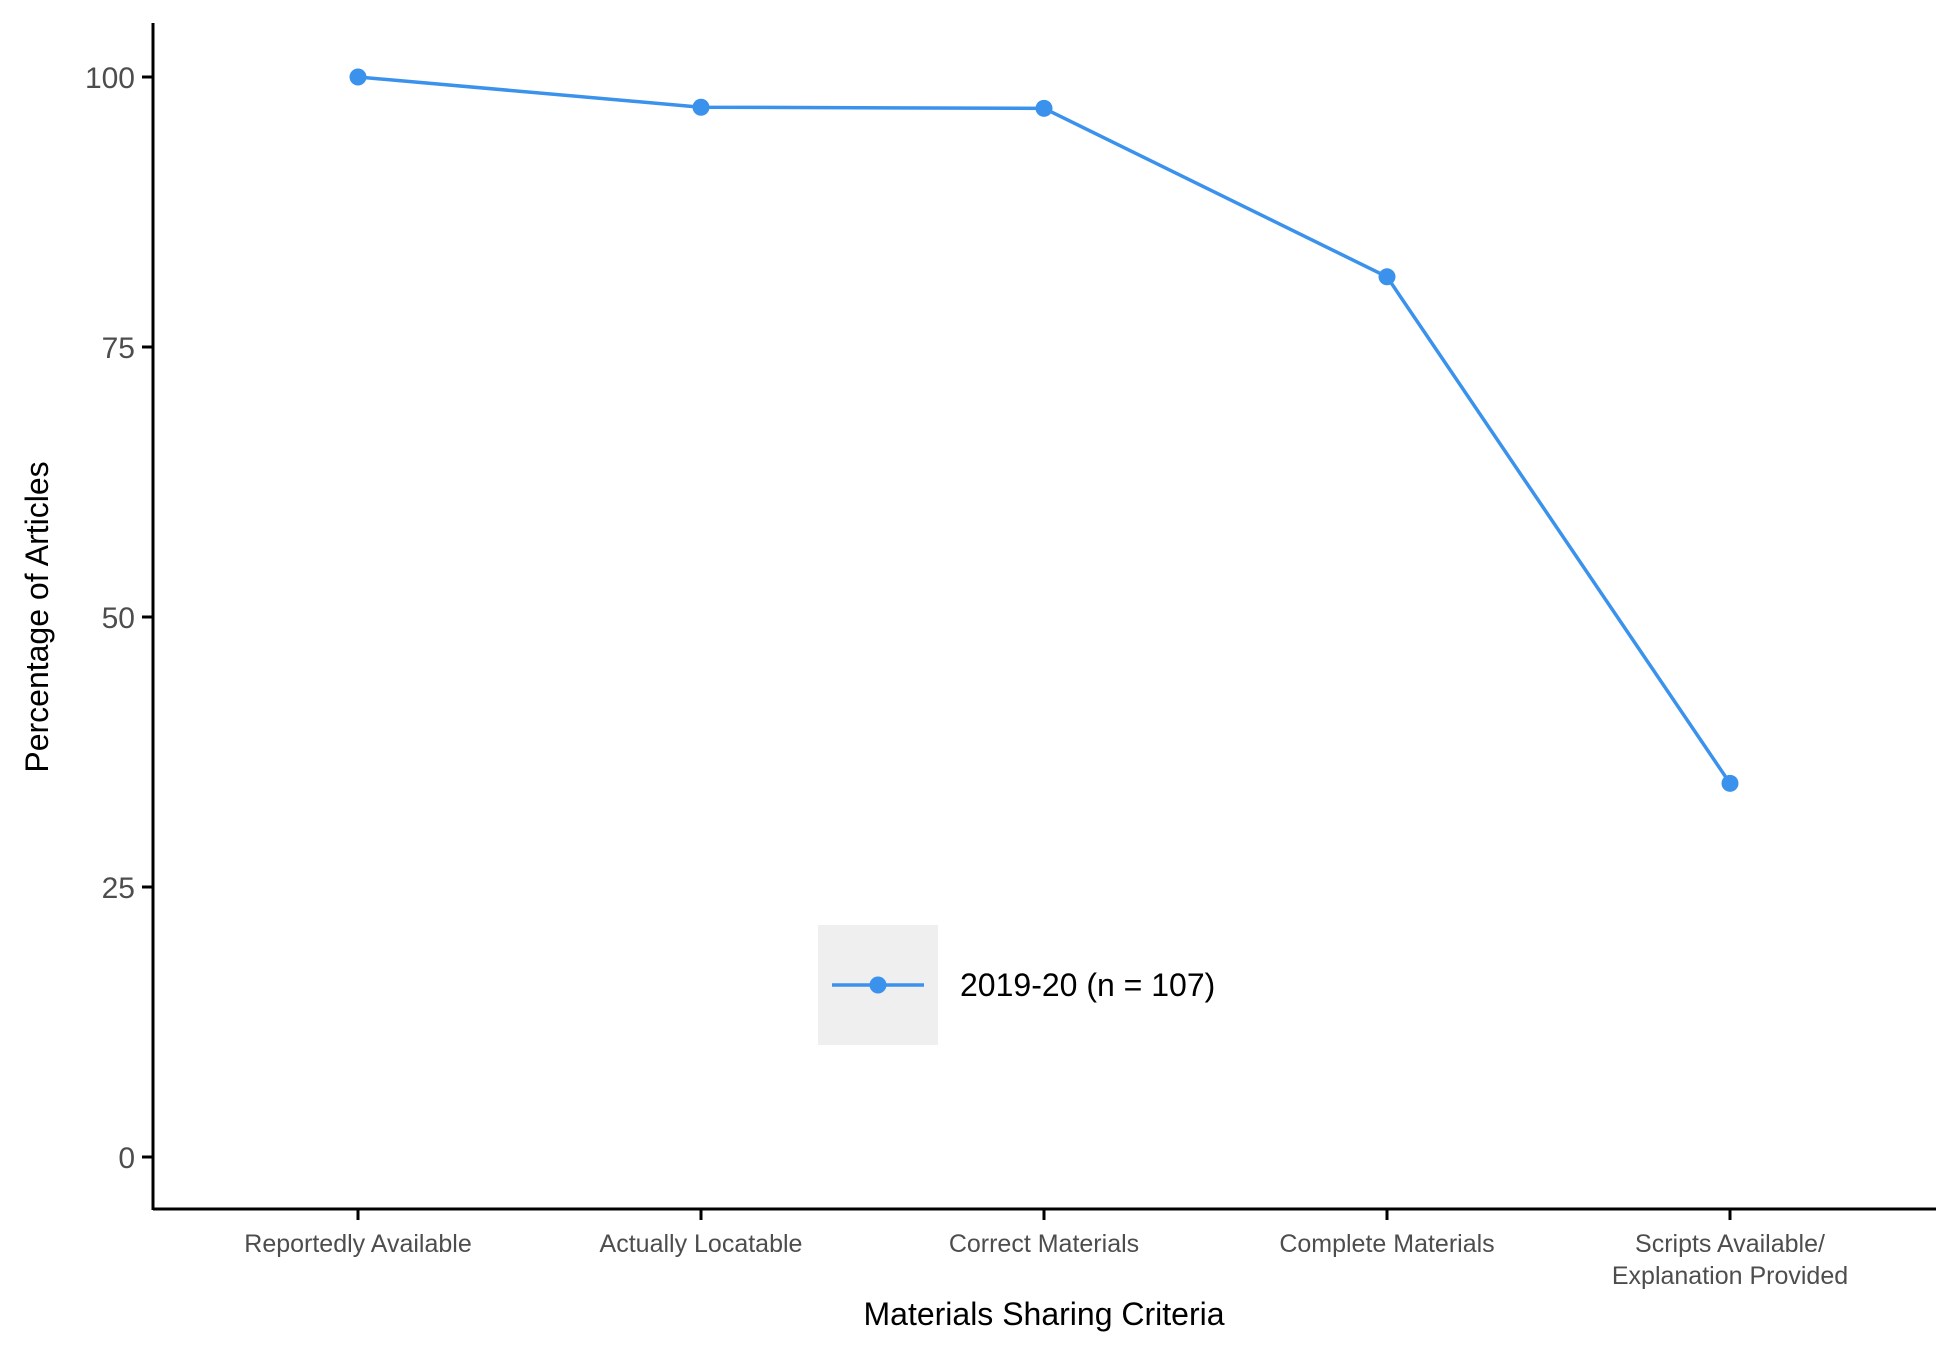  Describe the element at coordinates (37, 616) in the screenshot. I see `y-axis-title: Percentage of Articles` at that location.